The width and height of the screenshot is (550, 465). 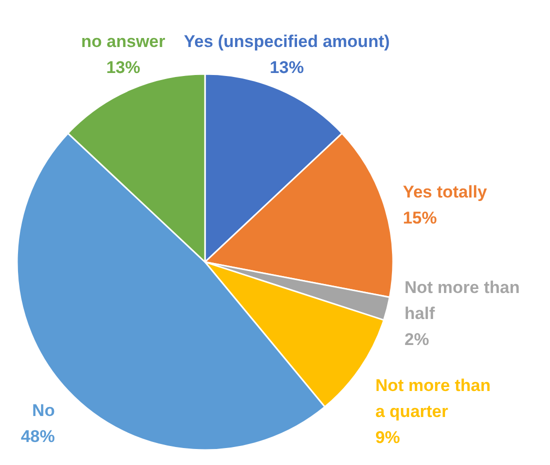 What do you see at coordinates (462, 301) in the screenshot?
I see `slice-label: Not more than half` at bounding box center [462, 301].